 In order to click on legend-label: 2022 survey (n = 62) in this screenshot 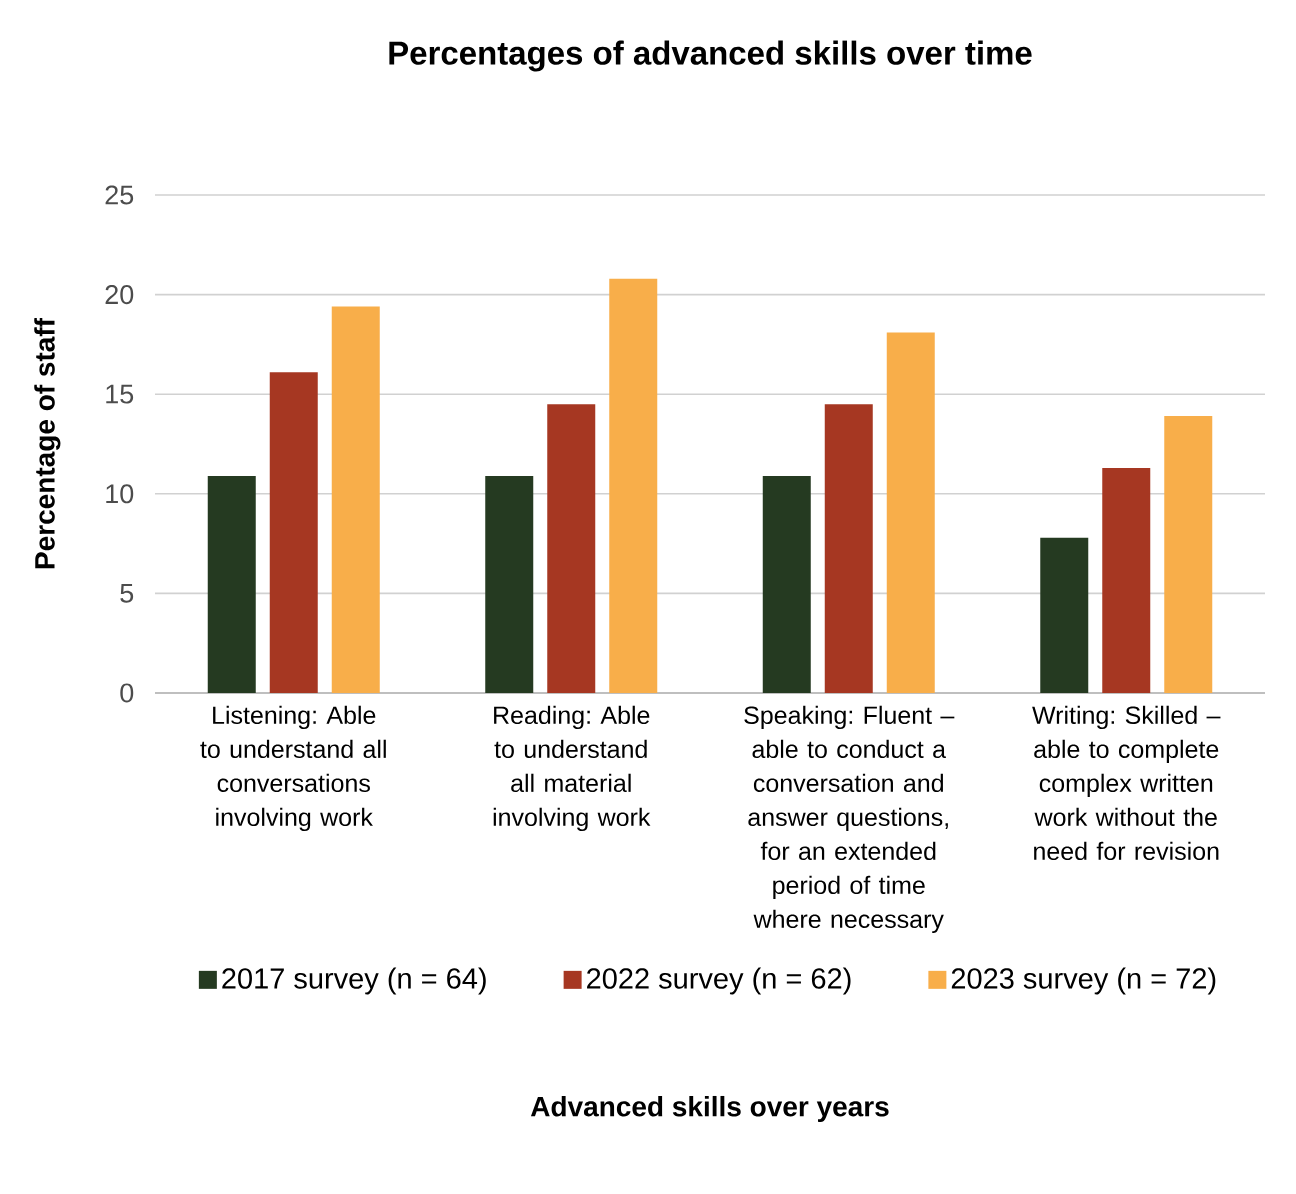, I will do `click(719, 981)`.